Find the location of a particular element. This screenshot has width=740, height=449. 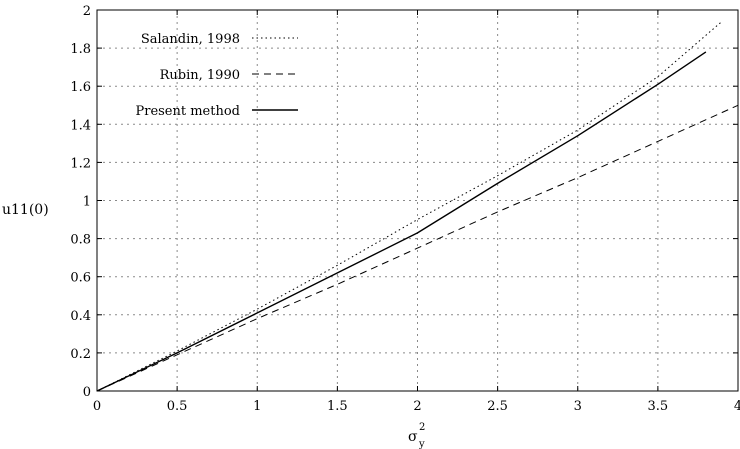

x-tick-label: 1 is located at coordinates (257, 406).